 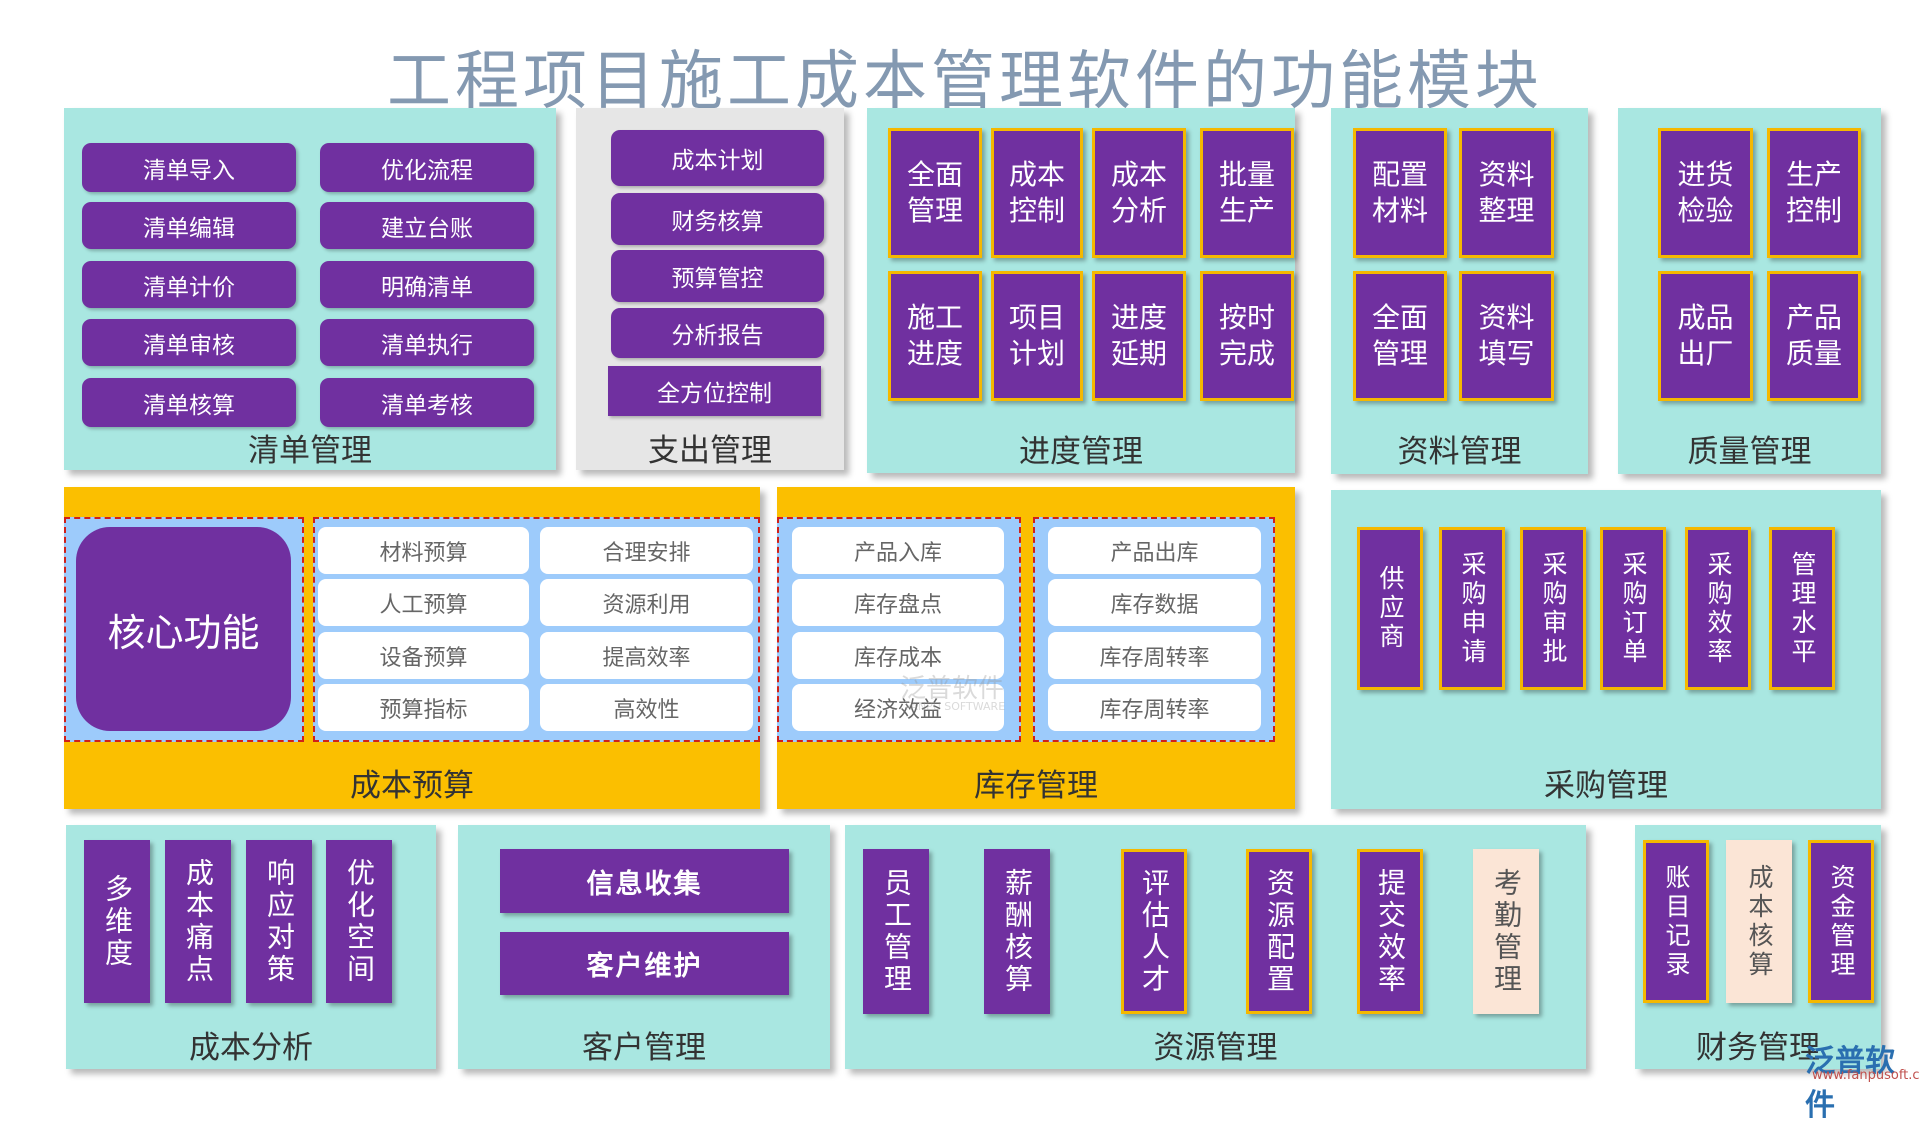 I want to click on ziliao-item: 资料 整理, so click(x=1506, y=193).